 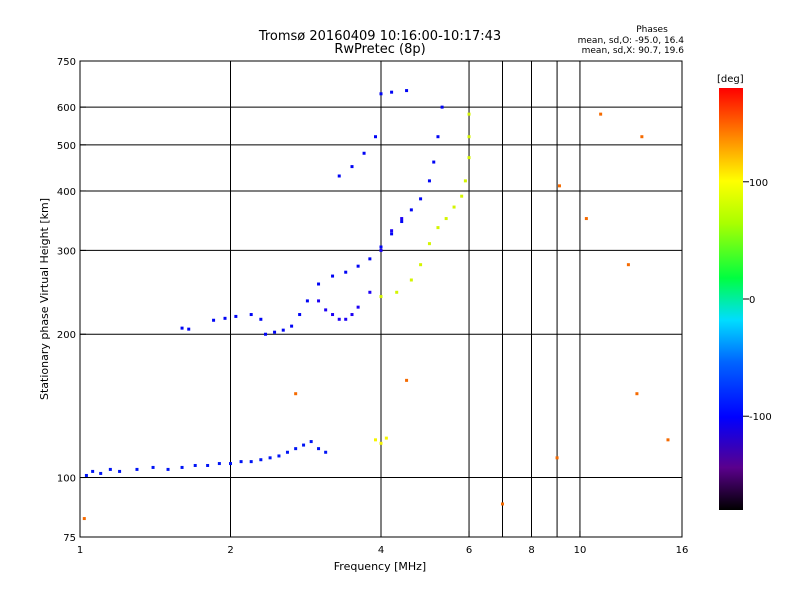 I want to click on y-tick-label: 500, so click(x=66, y=146).